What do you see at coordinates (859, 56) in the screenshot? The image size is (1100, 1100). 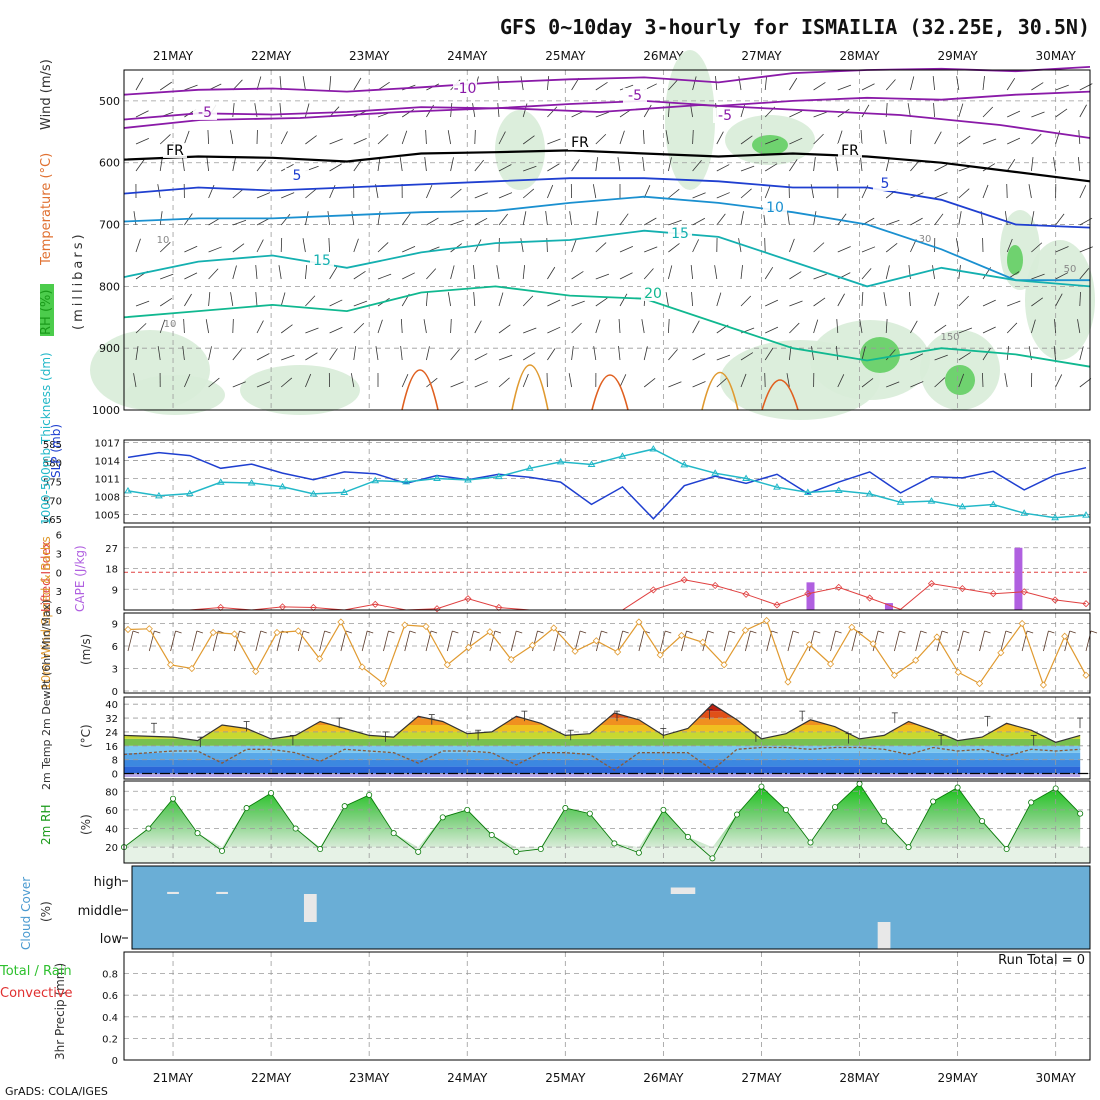 I see `date-label: 28MAY` at bounding box center [859, 56].